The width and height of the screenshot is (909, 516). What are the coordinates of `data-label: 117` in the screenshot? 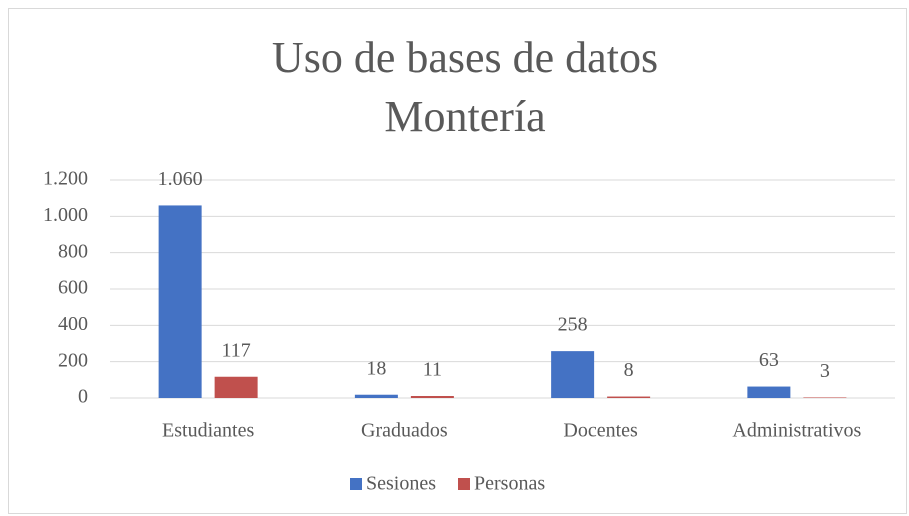 It's located at (235, 350).